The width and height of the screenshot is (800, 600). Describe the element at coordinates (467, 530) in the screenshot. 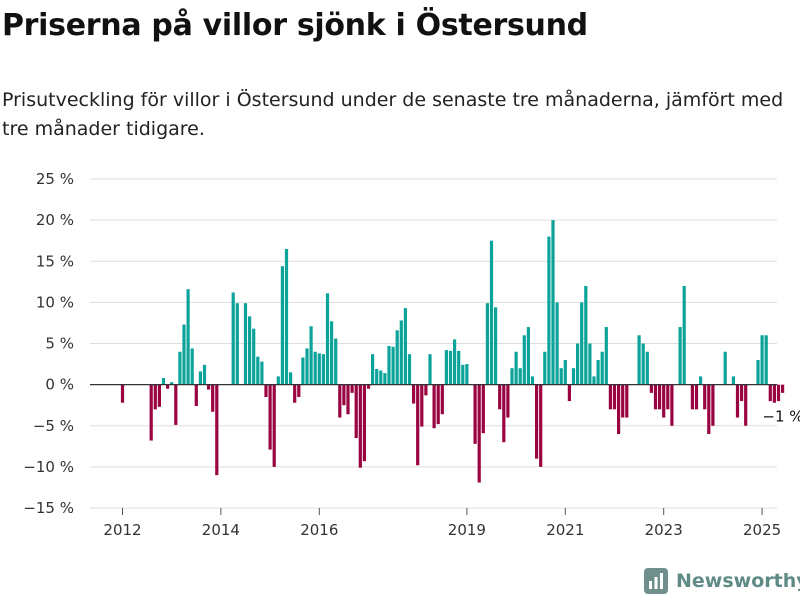

I see `x-tick-label: 2019` at that location.